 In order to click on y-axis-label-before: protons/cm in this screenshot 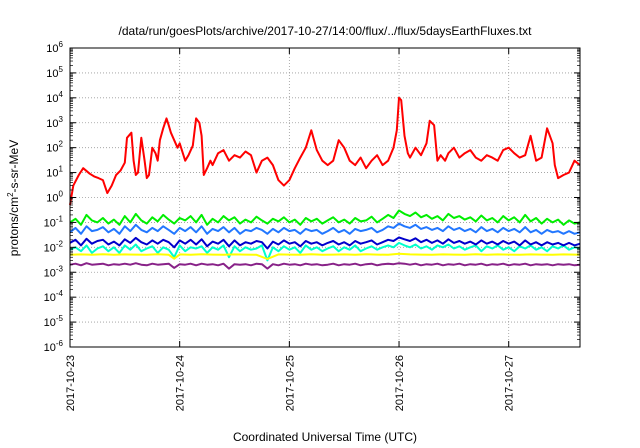, I will do `click(14, 226)`.